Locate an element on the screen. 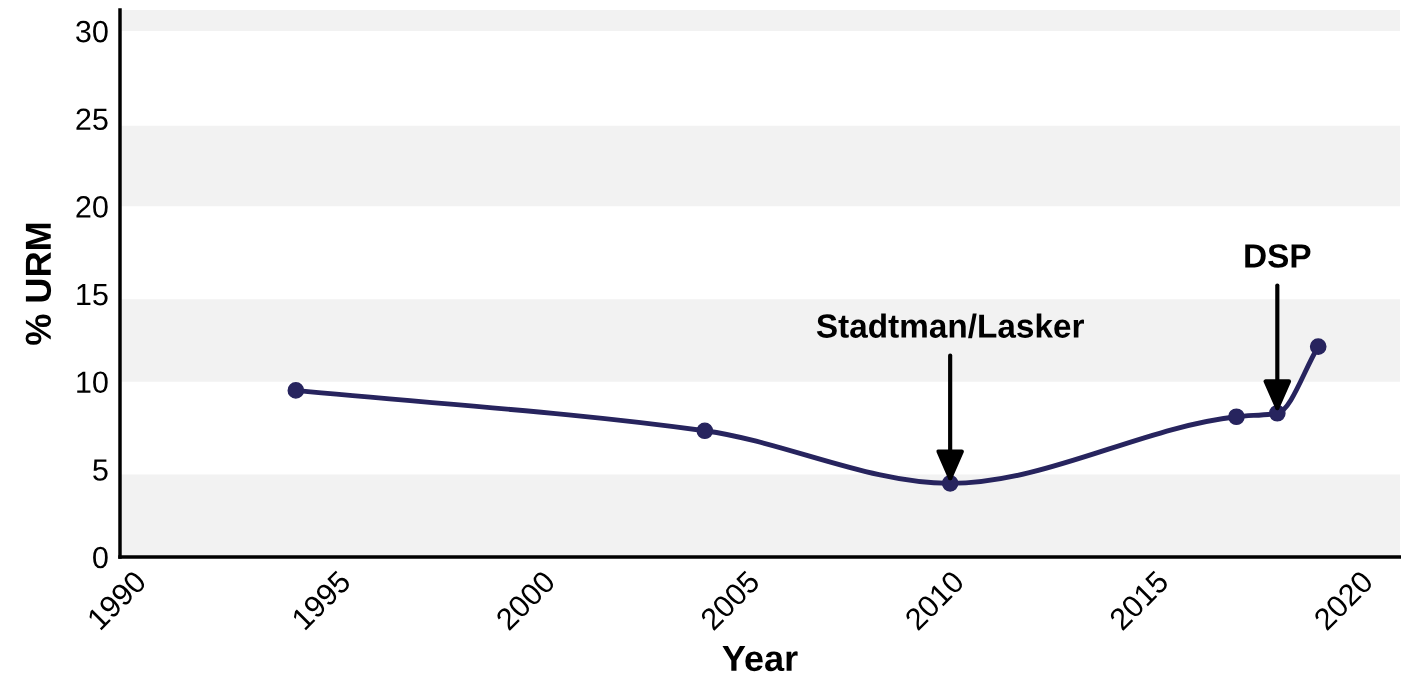  y-tick-label: 0 is located at coordinates (100, 557).